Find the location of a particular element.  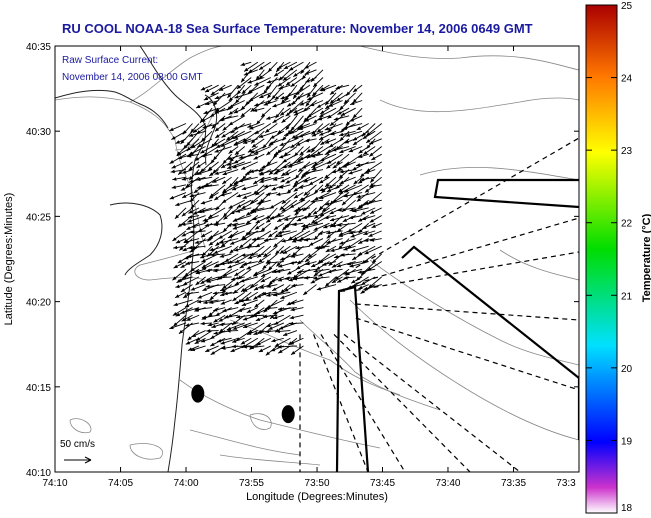

colorbar-tick-label: 19 is located at coordinates (627, 441).